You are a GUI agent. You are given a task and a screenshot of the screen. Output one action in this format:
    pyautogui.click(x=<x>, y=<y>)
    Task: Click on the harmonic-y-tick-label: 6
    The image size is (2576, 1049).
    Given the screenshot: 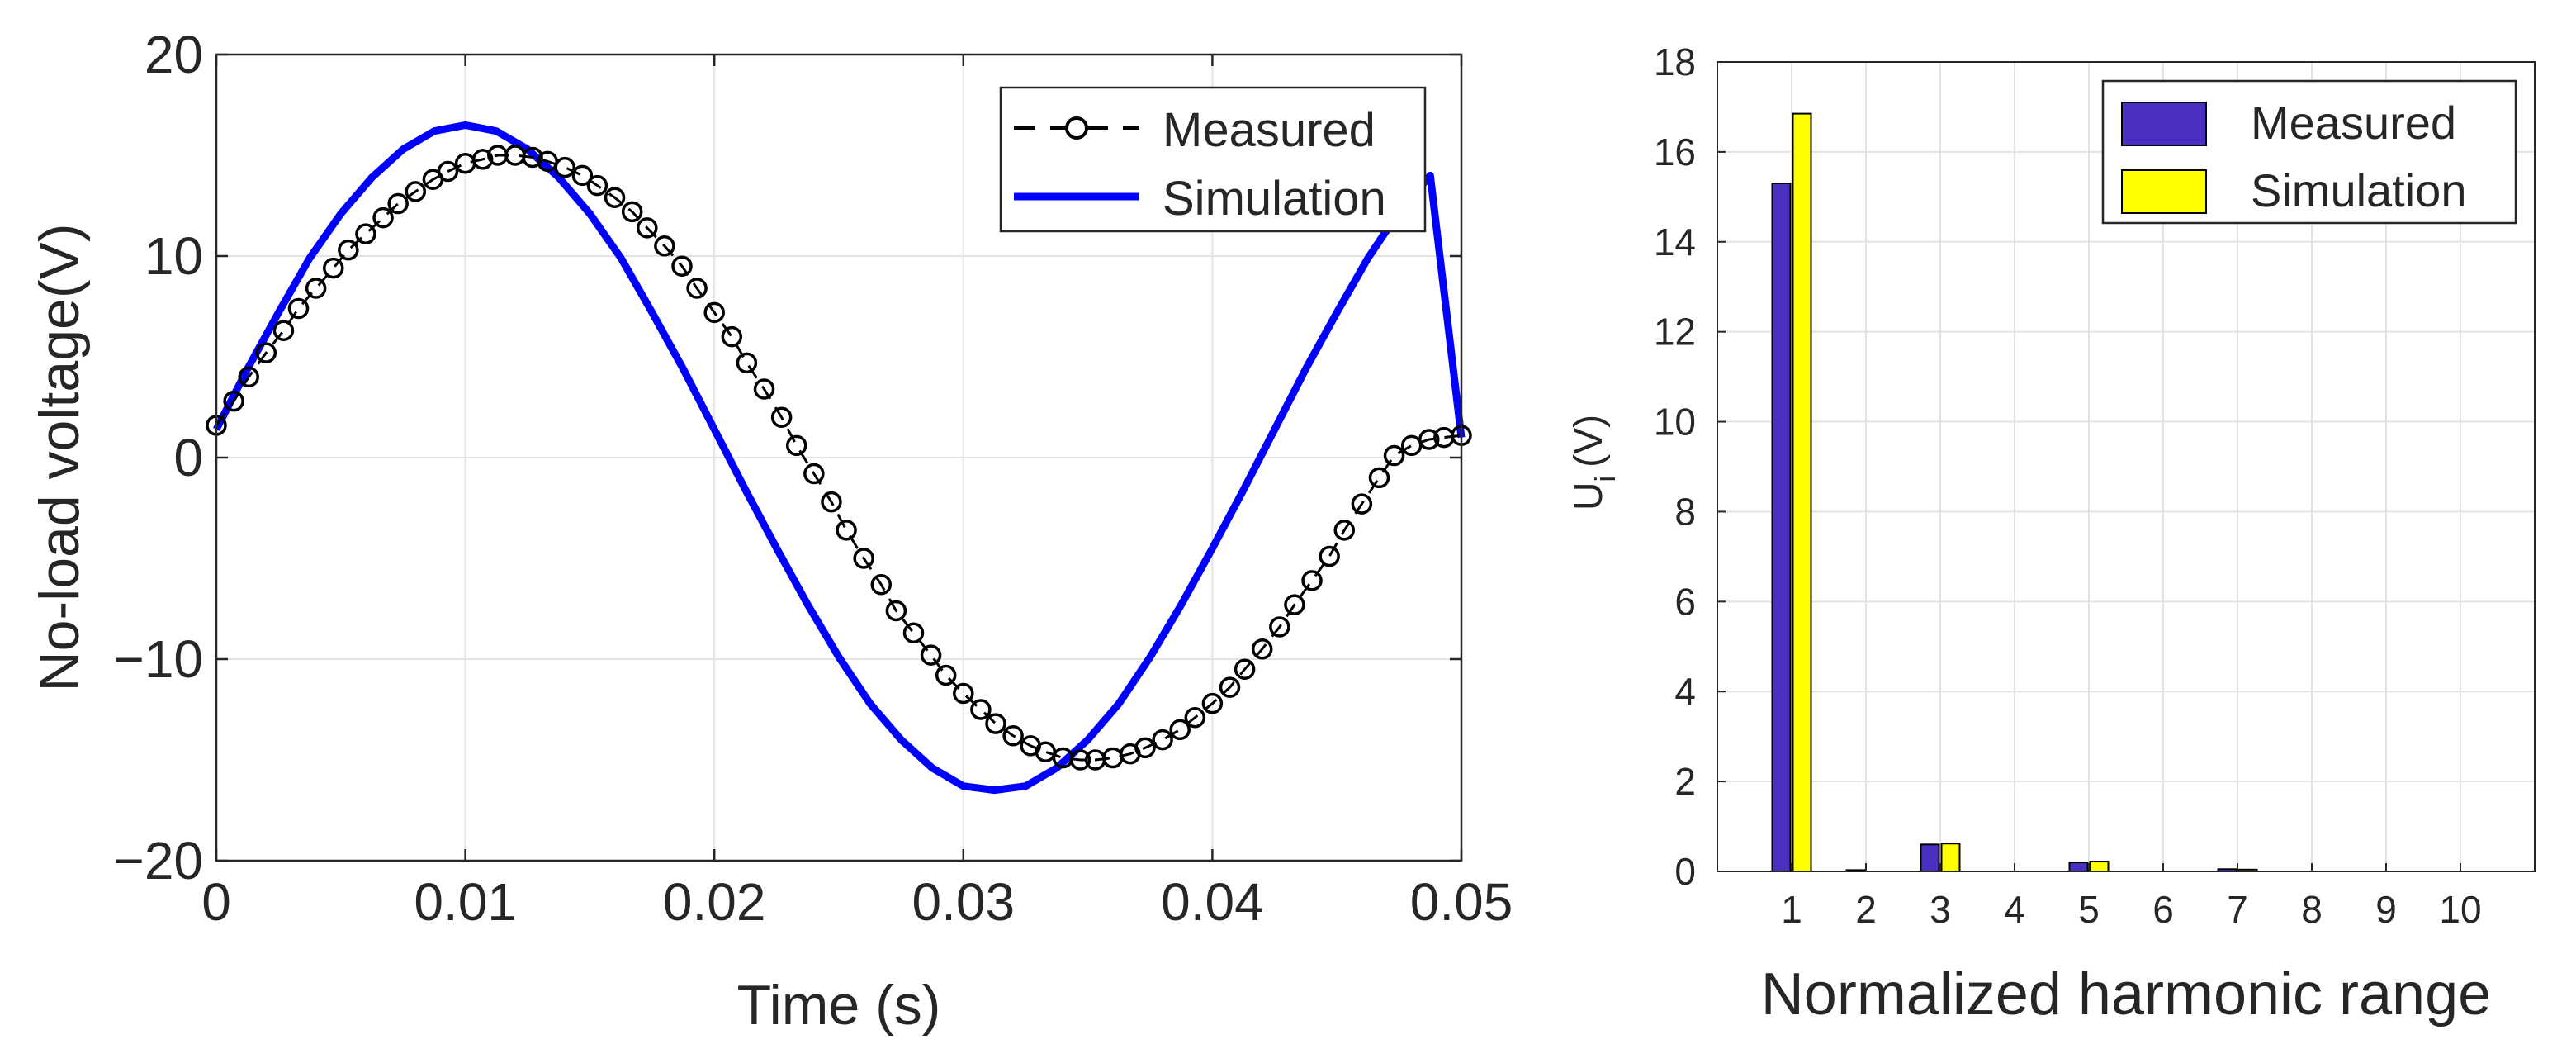 What is the action you would take?
    pyautogui.click(x=1685, y=601)
    